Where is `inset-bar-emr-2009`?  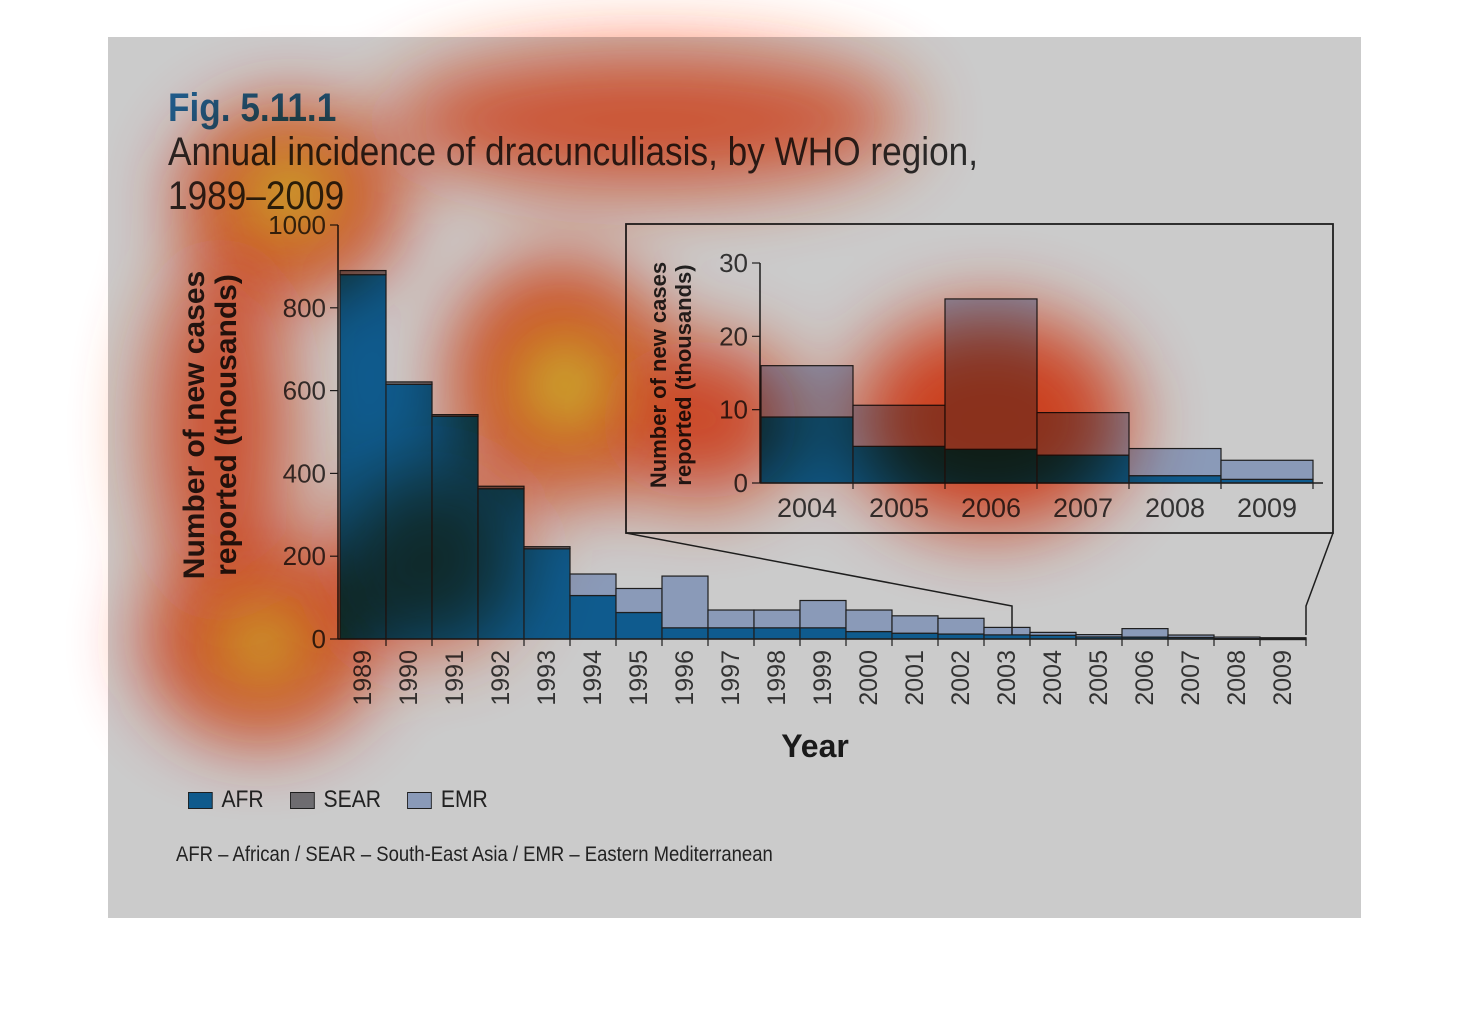 inset-bar-emr-2009 is located at coordinates (1267, 469).